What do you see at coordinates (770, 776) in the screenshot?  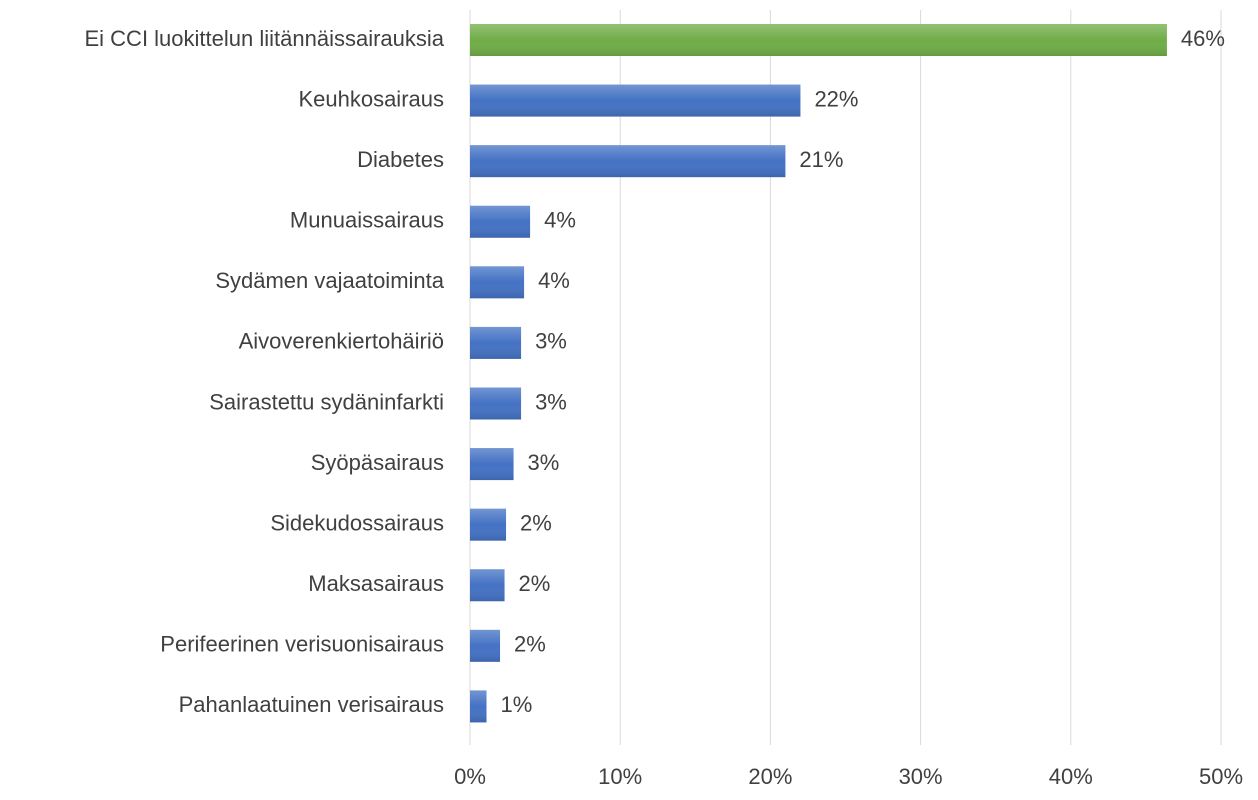 I see `x-tick-label: 20%` at bounding box center [770, 776].